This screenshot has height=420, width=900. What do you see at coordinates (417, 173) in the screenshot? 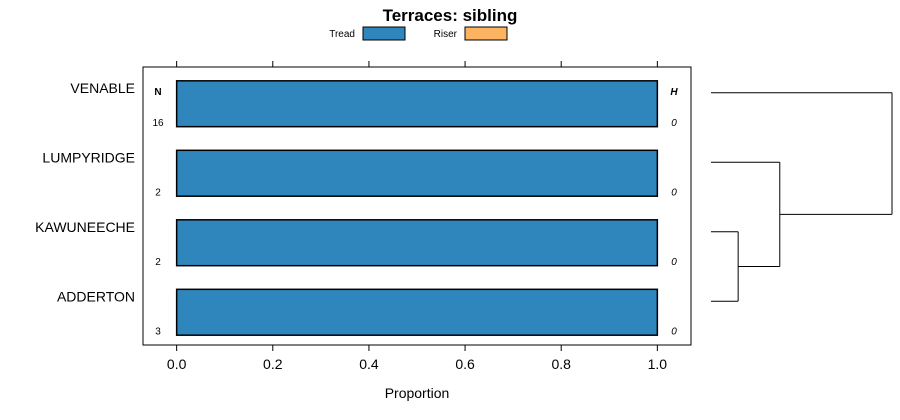
I see `bar-lumpyridge-tread` at bounding box center [417, 173].